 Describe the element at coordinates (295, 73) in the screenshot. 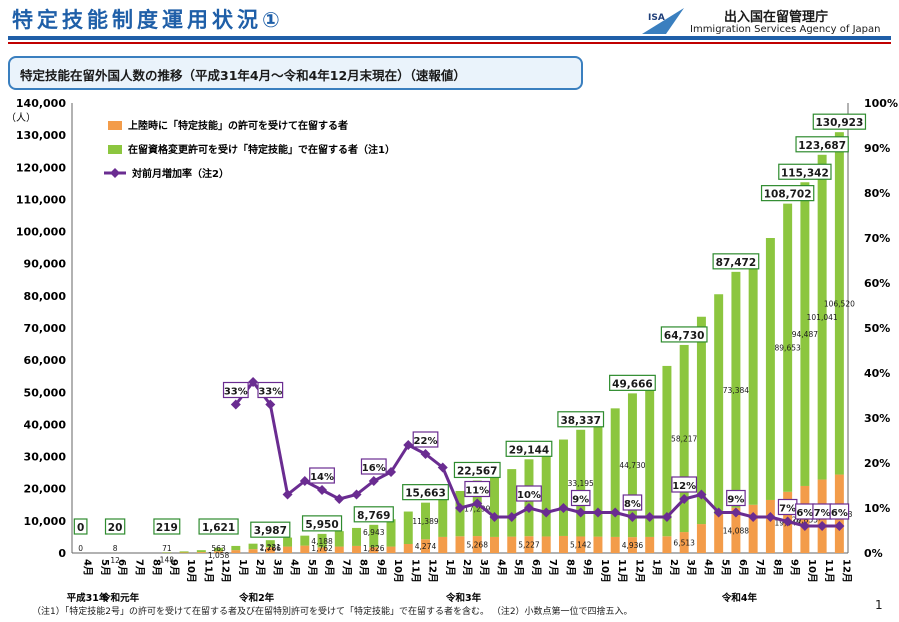

I see `chart-subtitle: 特定技能在留外国人数の推移（平成31年4月～令和4年12月末現在）（速報値）` at that location.